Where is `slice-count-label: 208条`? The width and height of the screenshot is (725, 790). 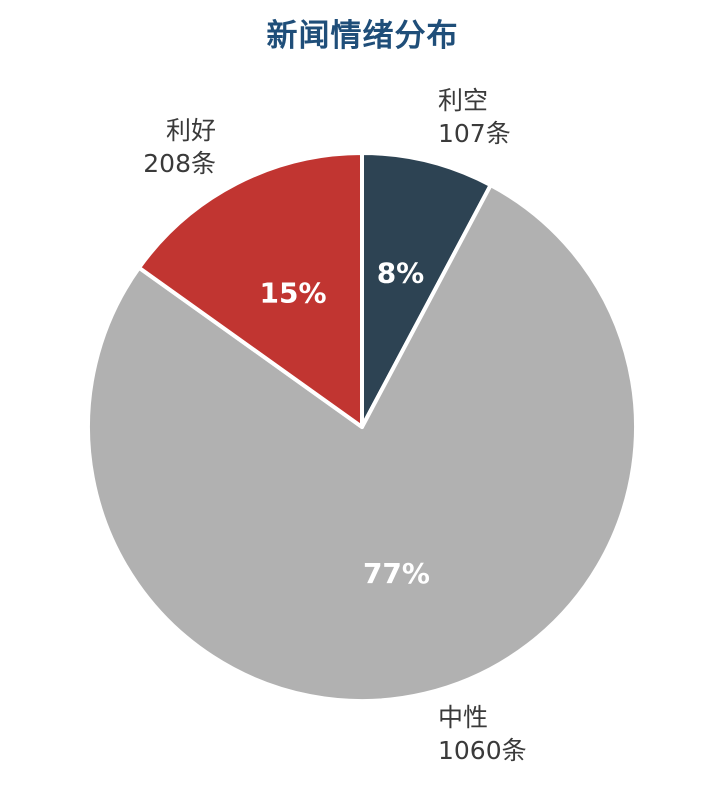 slice-count-label: 208条 is located at coordinates (179, 163).